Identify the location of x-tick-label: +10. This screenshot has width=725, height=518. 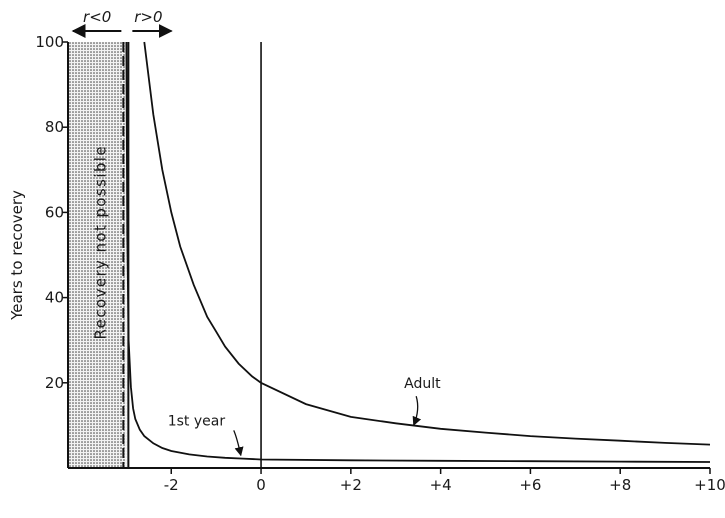
(709, 485).